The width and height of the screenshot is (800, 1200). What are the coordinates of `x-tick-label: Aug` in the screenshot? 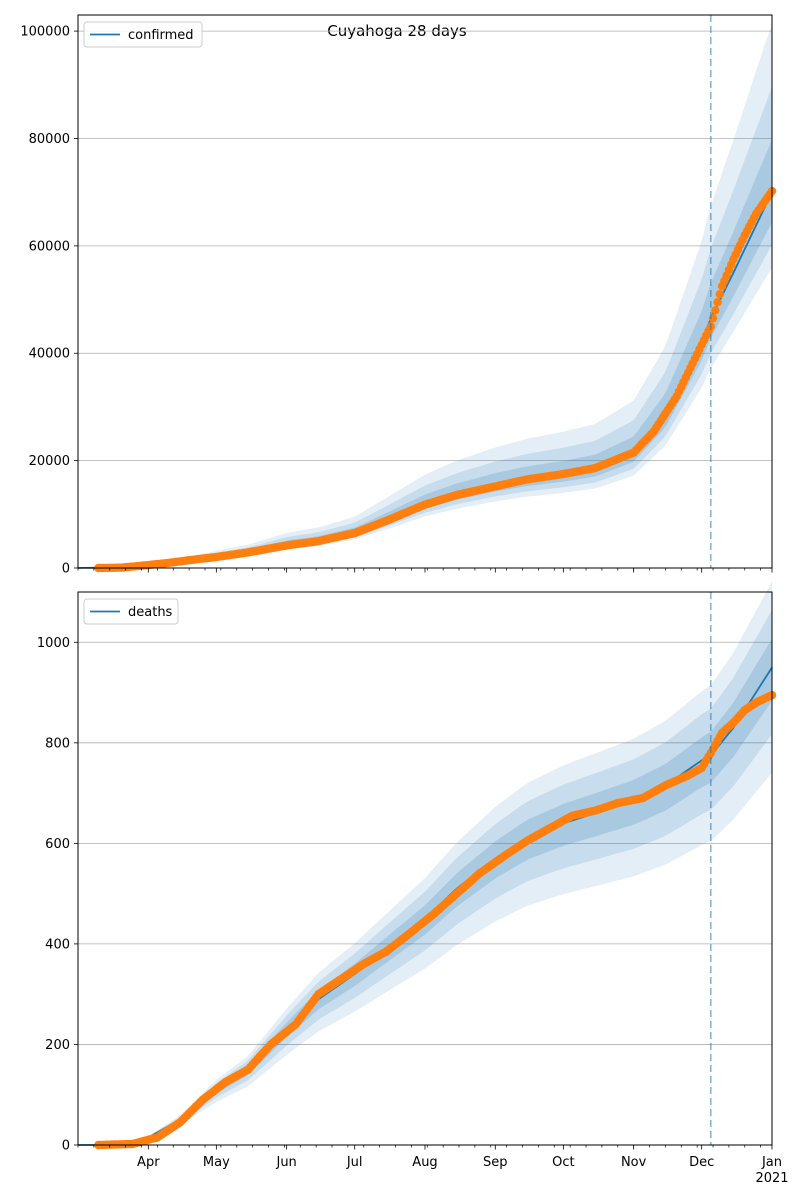 It's located at (424, 1162).